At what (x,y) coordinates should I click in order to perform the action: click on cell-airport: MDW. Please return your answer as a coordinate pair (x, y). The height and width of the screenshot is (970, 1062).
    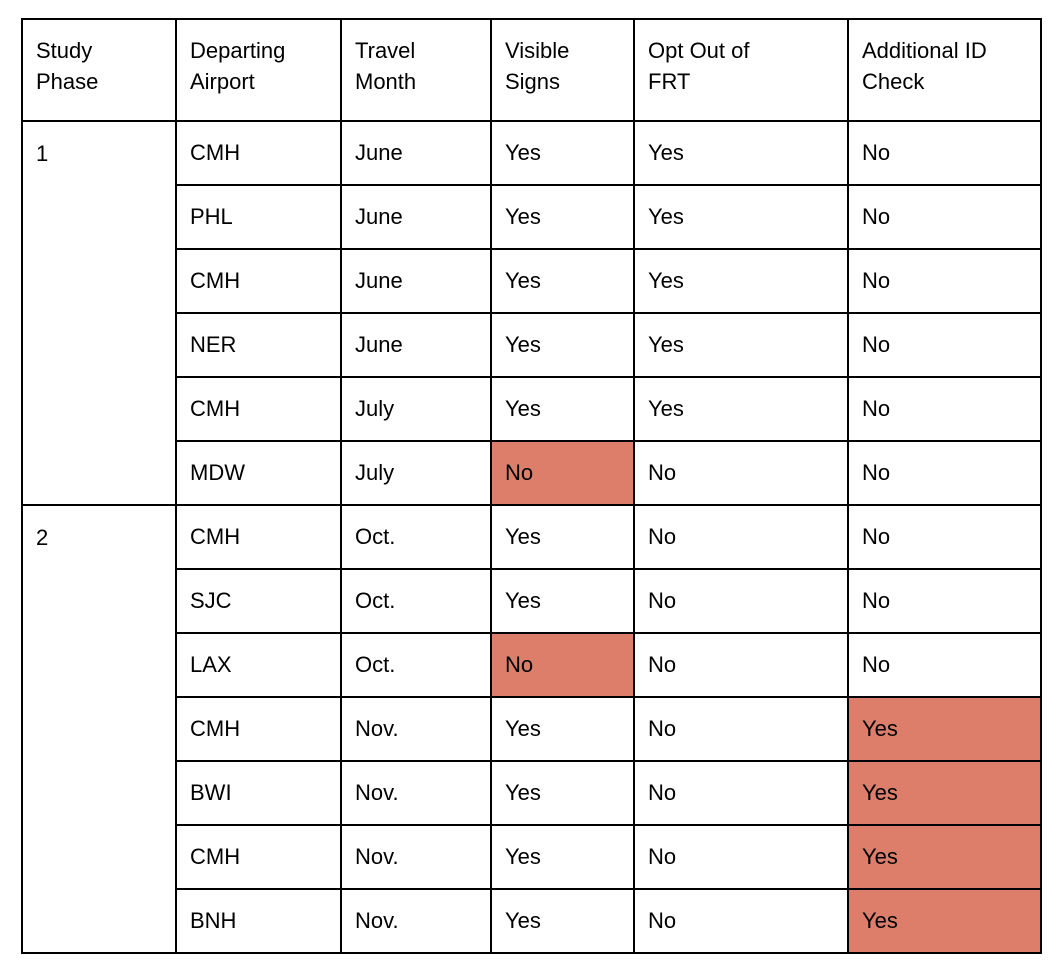
    Looking at the image, I should click on (258, 473).